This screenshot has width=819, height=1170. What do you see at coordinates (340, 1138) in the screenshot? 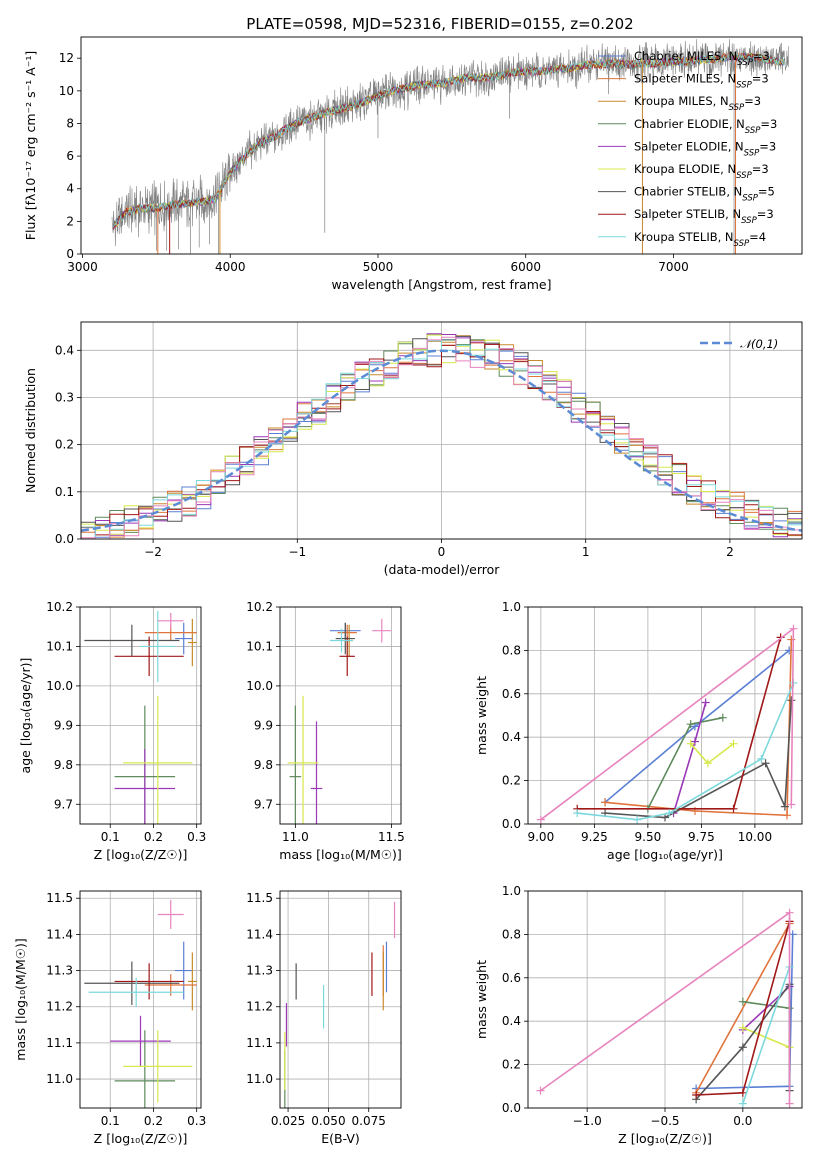
I see `x-axis-label: E(B-V)` at bounding box center [340, 1138].